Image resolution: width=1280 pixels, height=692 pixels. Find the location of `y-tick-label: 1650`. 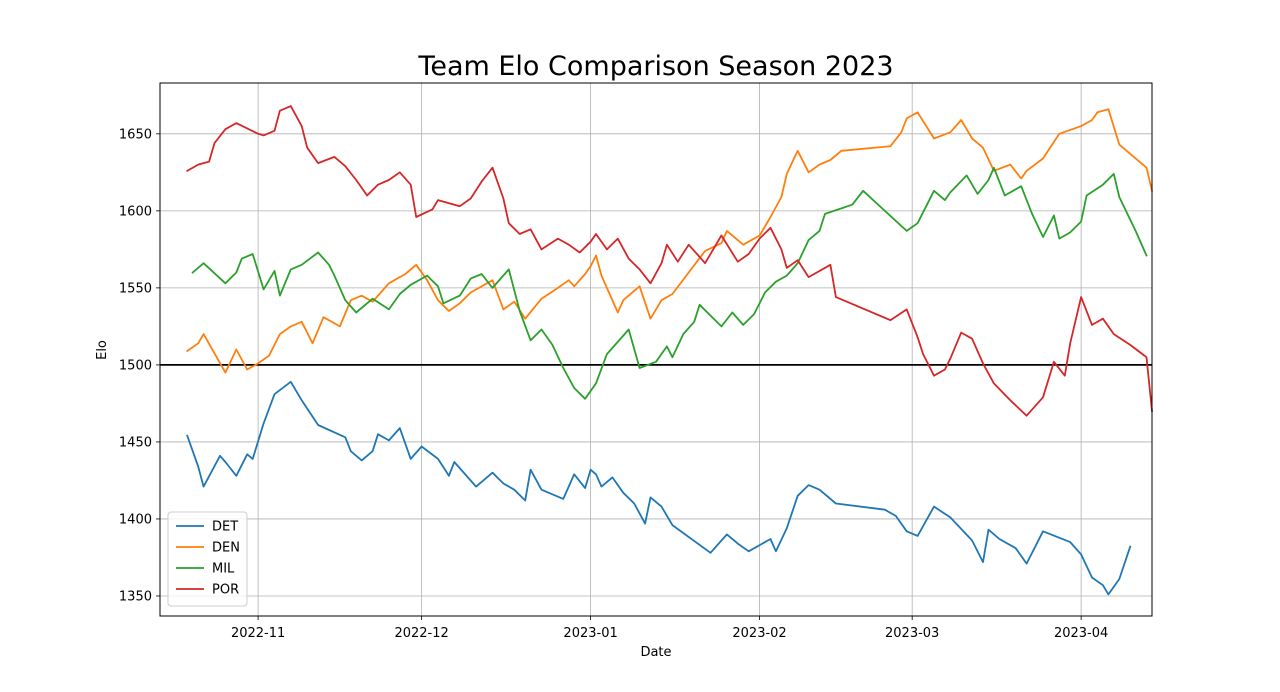

y-tick-label: 1650 is located at coordinates (135, 134).